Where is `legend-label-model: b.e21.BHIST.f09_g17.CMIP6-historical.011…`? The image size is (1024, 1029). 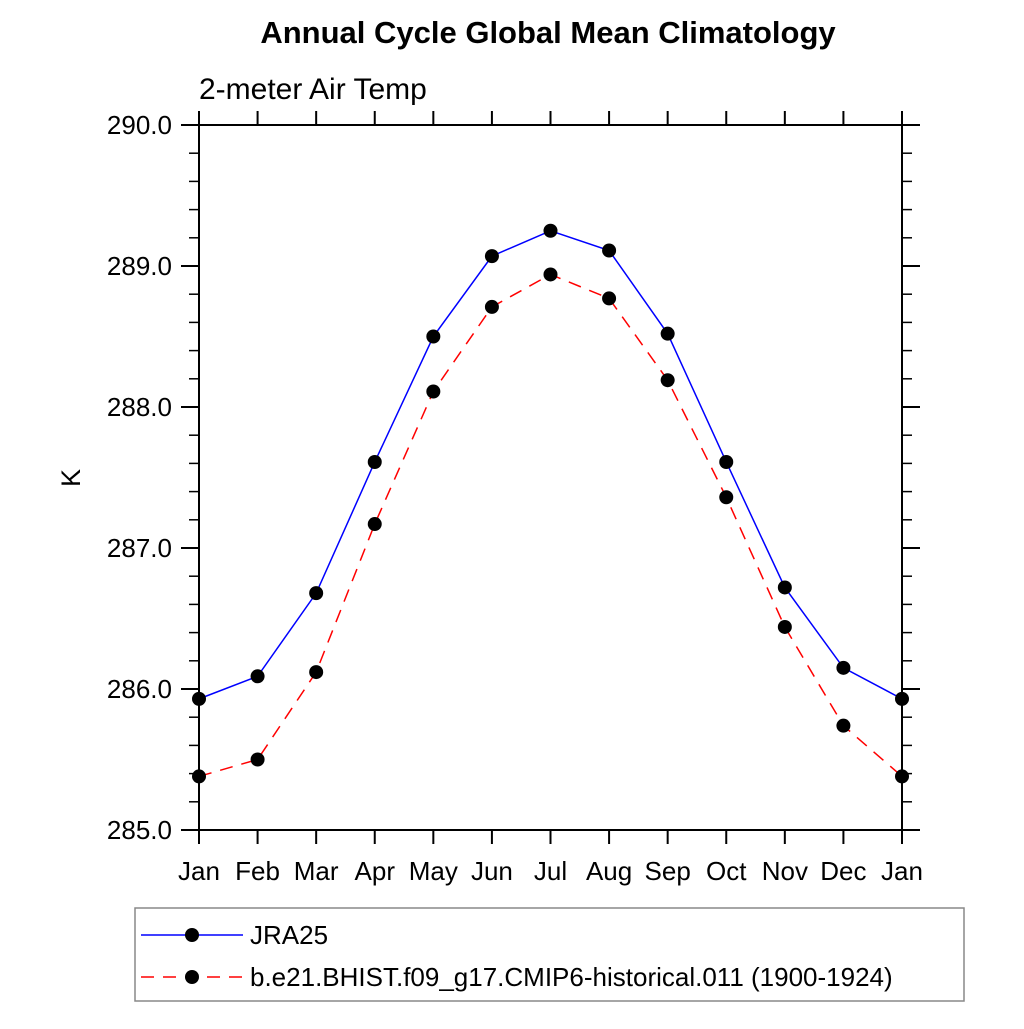
legend-label-model: b.e21.BHIST.f09_g17.CMIP6-historical.011… is located at coordinates (571, 977).